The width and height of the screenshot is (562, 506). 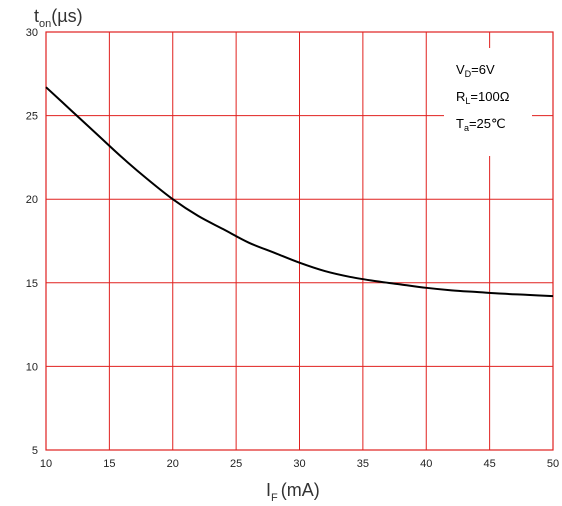 I want to click on y-axis-title-sub: on, so click(x=45, y=24).